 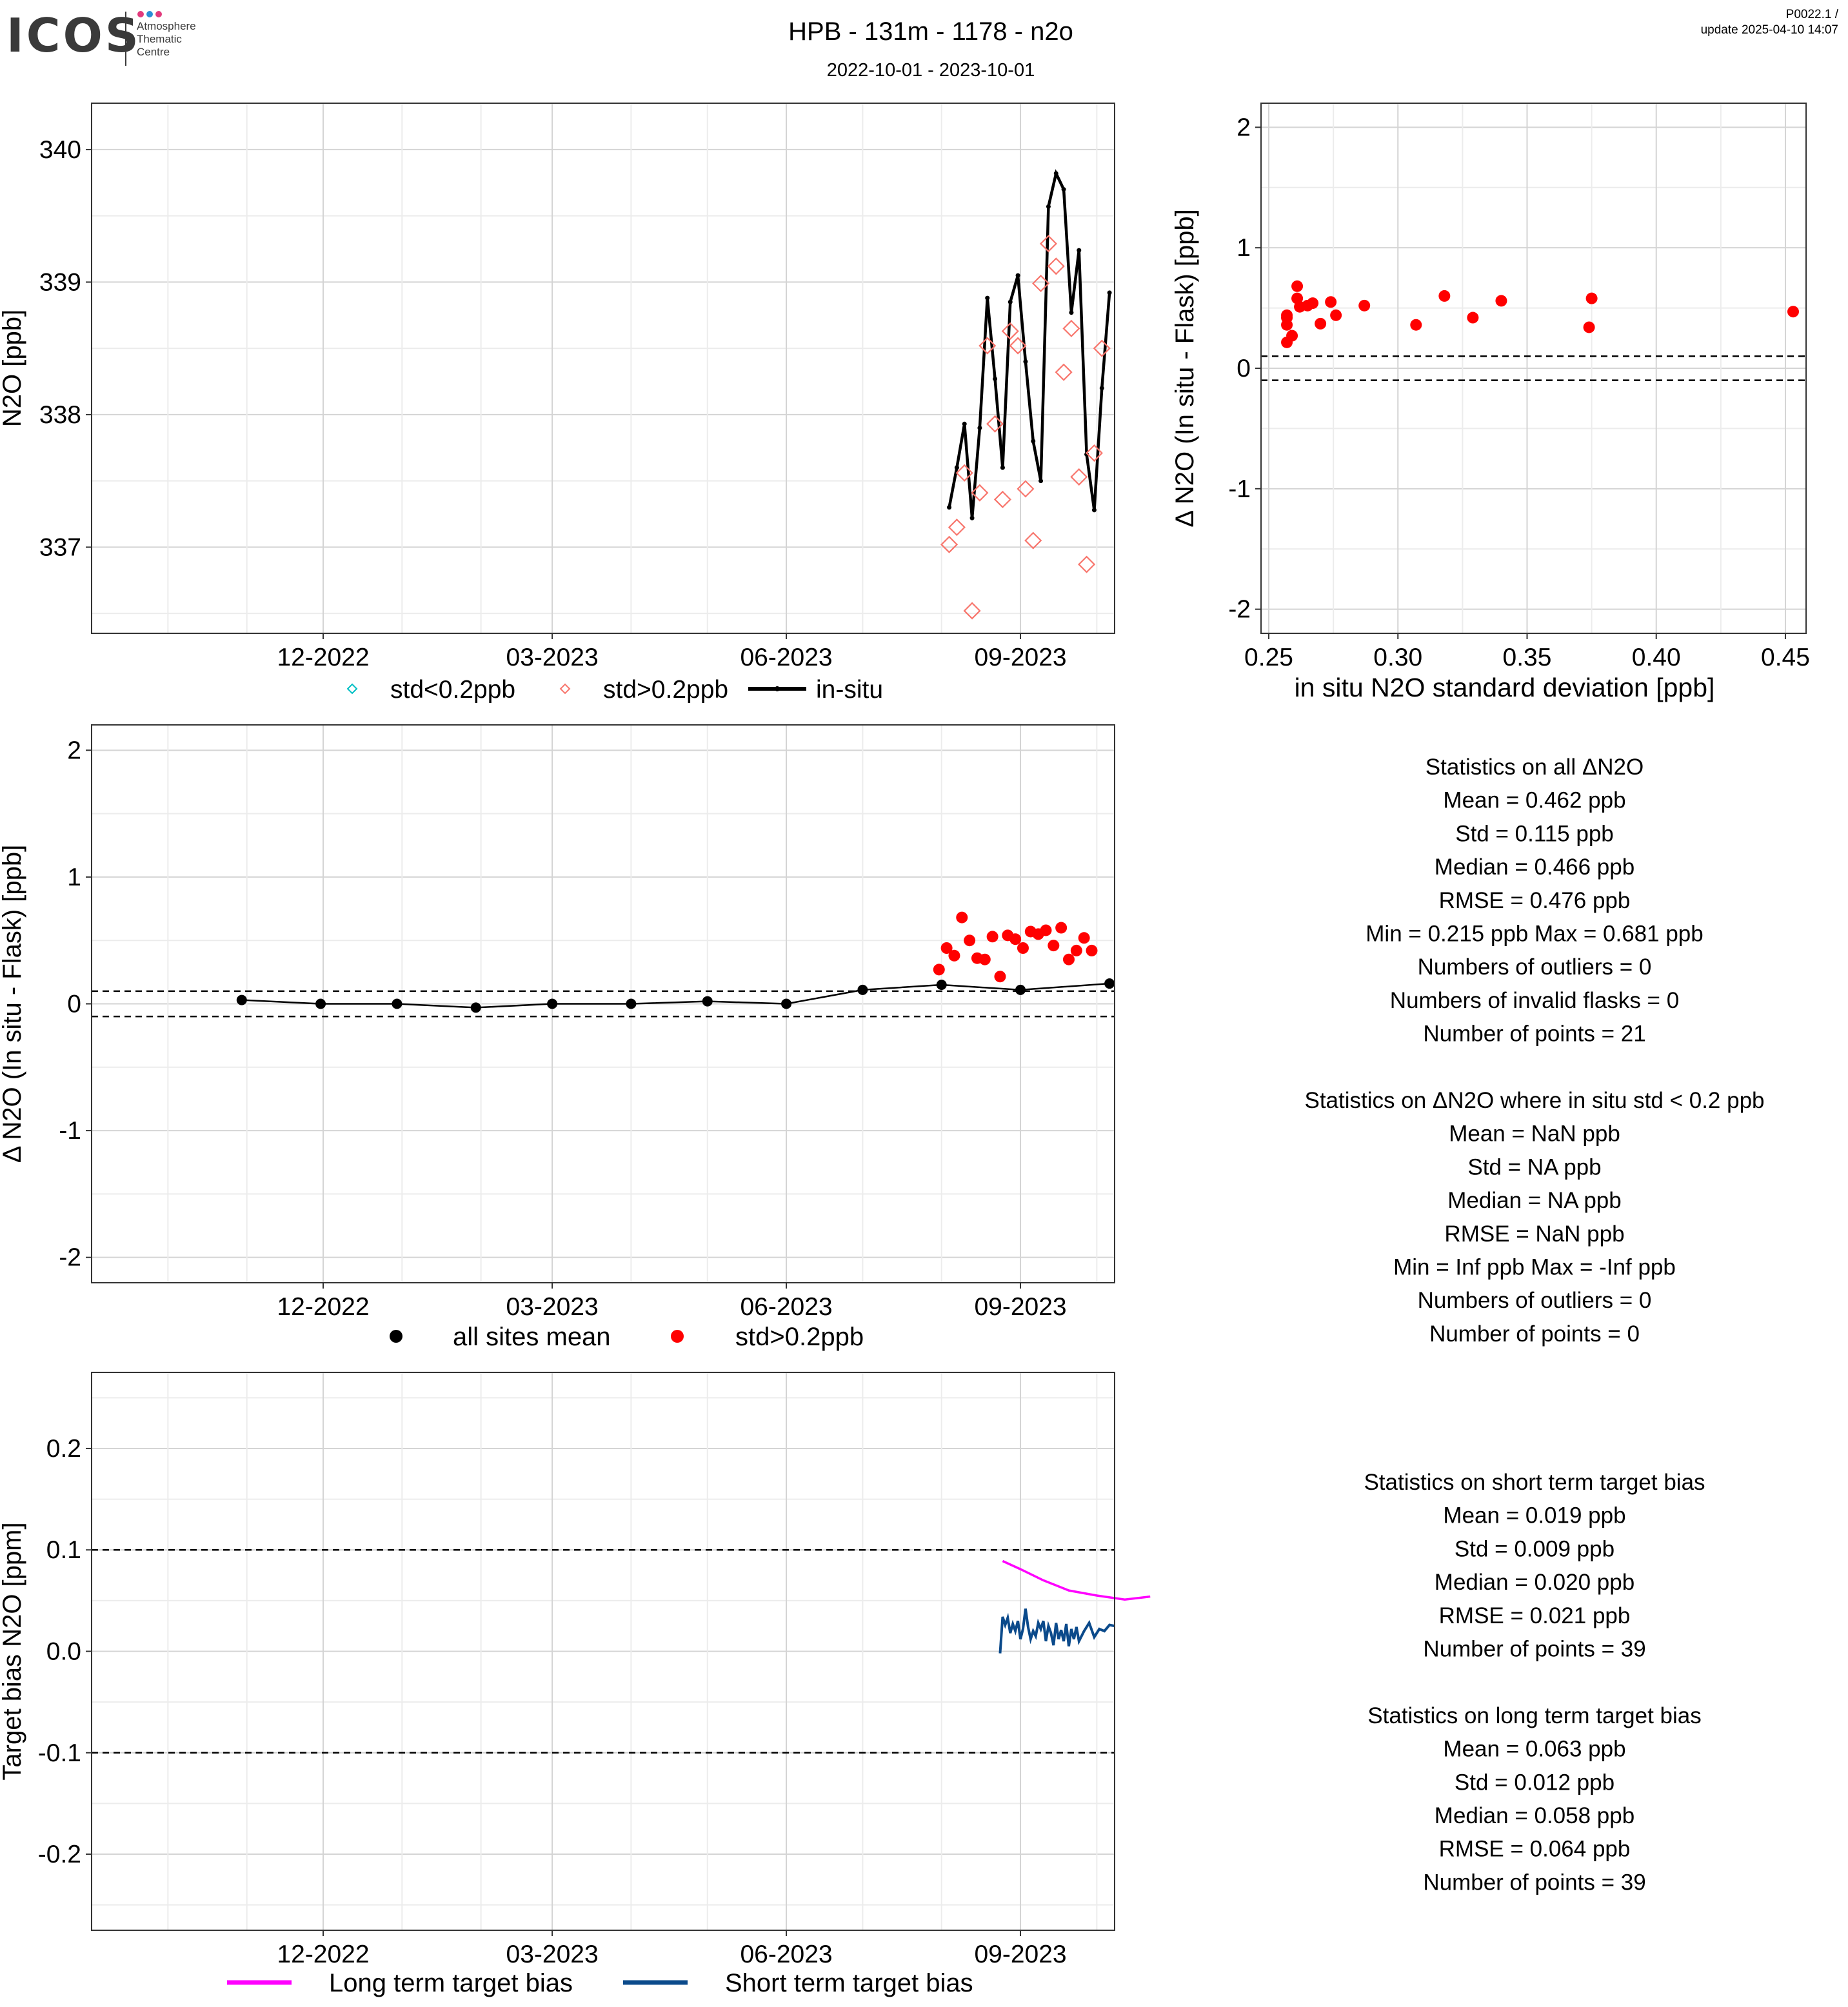 What do you see at coordinates (74, 877) in the screenshot?
I see `dt-y-tick-label: 1` at bounding box center [74, 877].